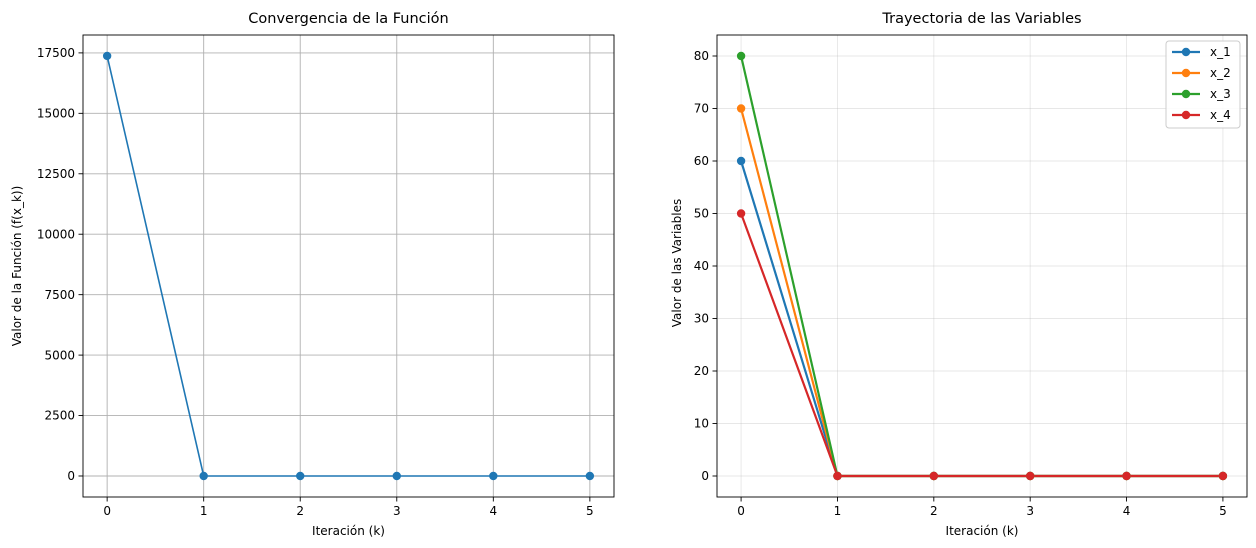 This screenshot has width=1256, height=548. I want to click on legend-frame, so click(1203, 84).